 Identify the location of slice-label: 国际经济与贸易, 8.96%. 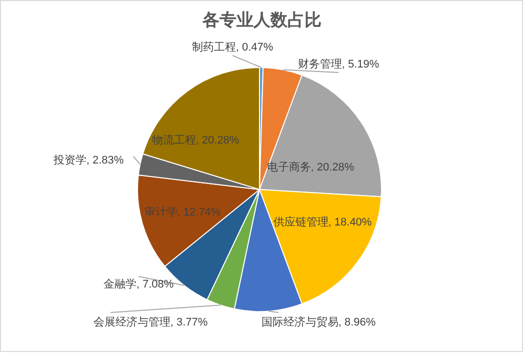
(318, 322).